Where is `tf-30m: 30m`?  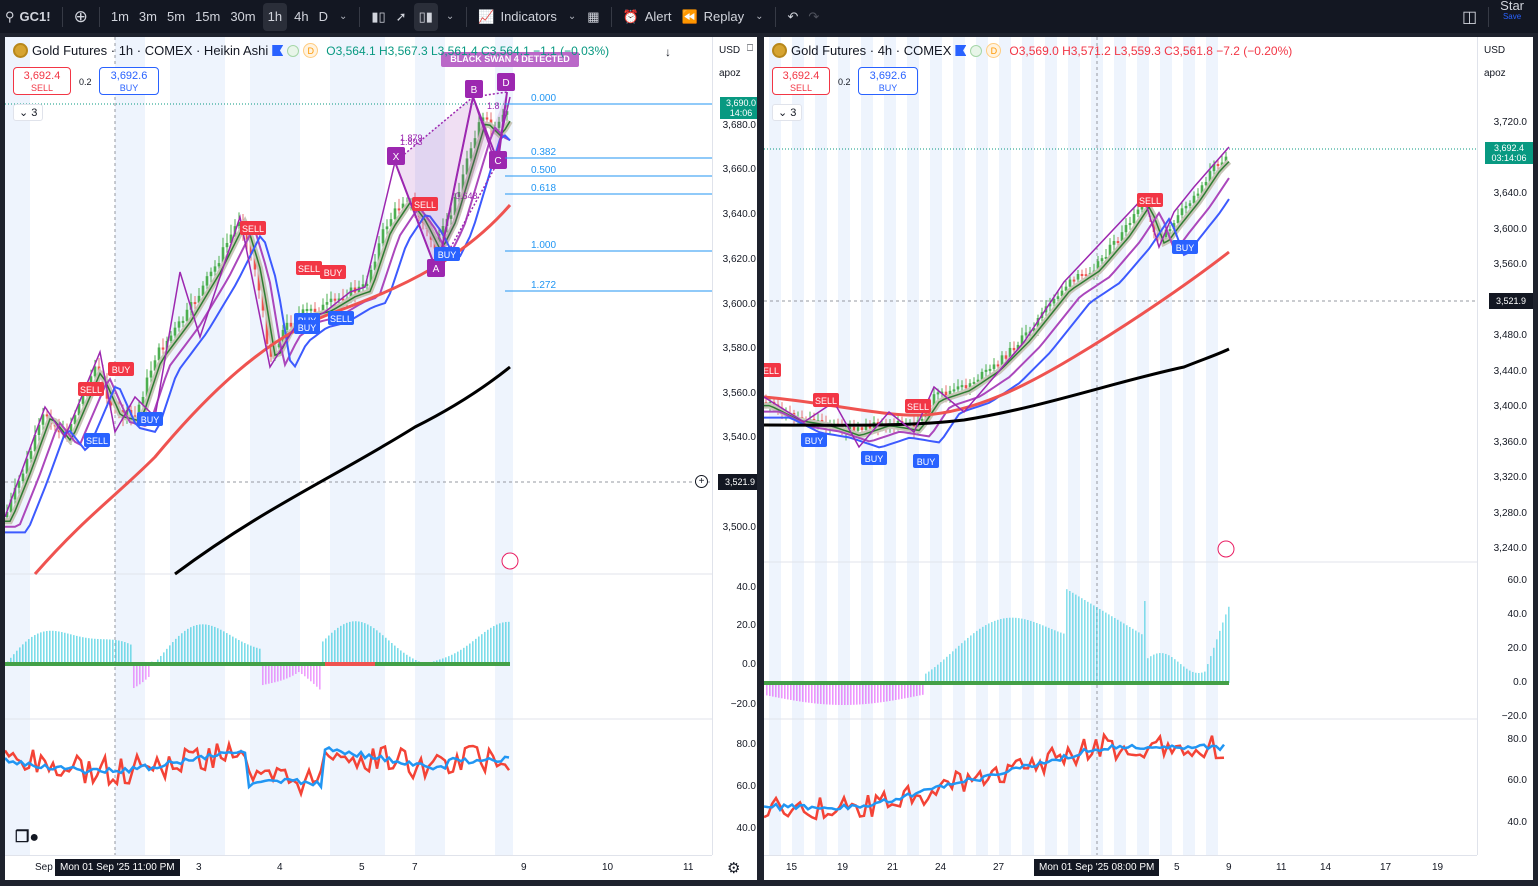
tf-30m: 30m is located at coordinates (243, 16).